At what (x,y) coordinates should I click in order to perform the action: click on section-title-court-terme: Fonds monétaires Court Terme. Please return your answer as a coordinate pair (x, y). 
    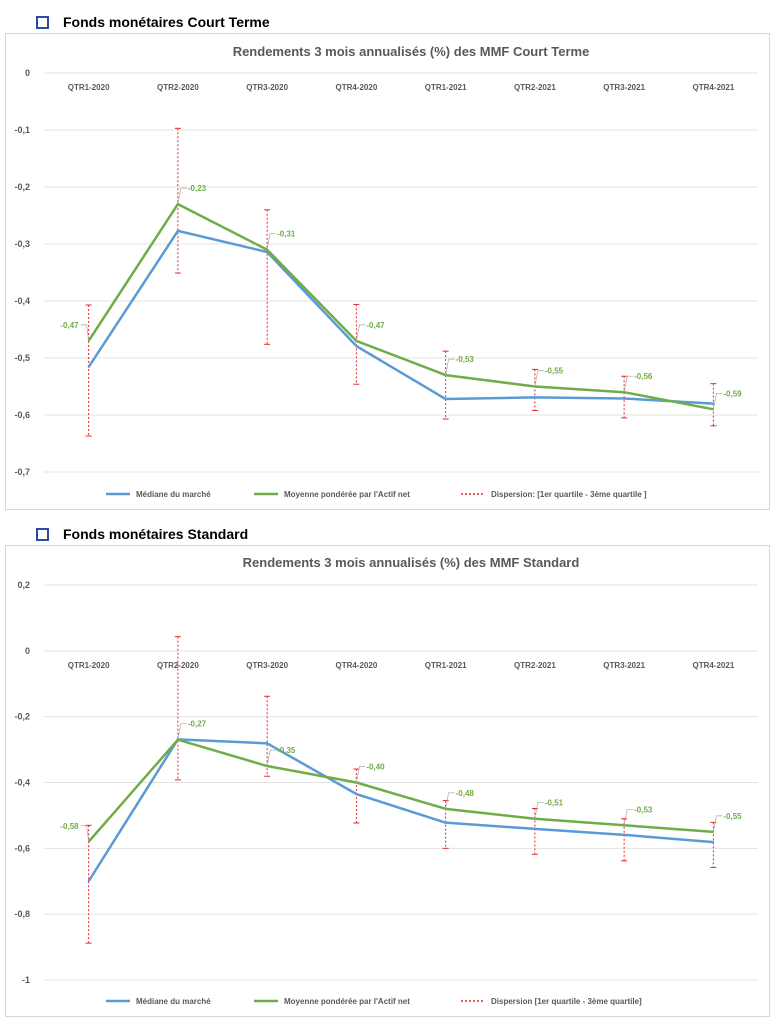
    Looking at the image, I should click on (153, 22).